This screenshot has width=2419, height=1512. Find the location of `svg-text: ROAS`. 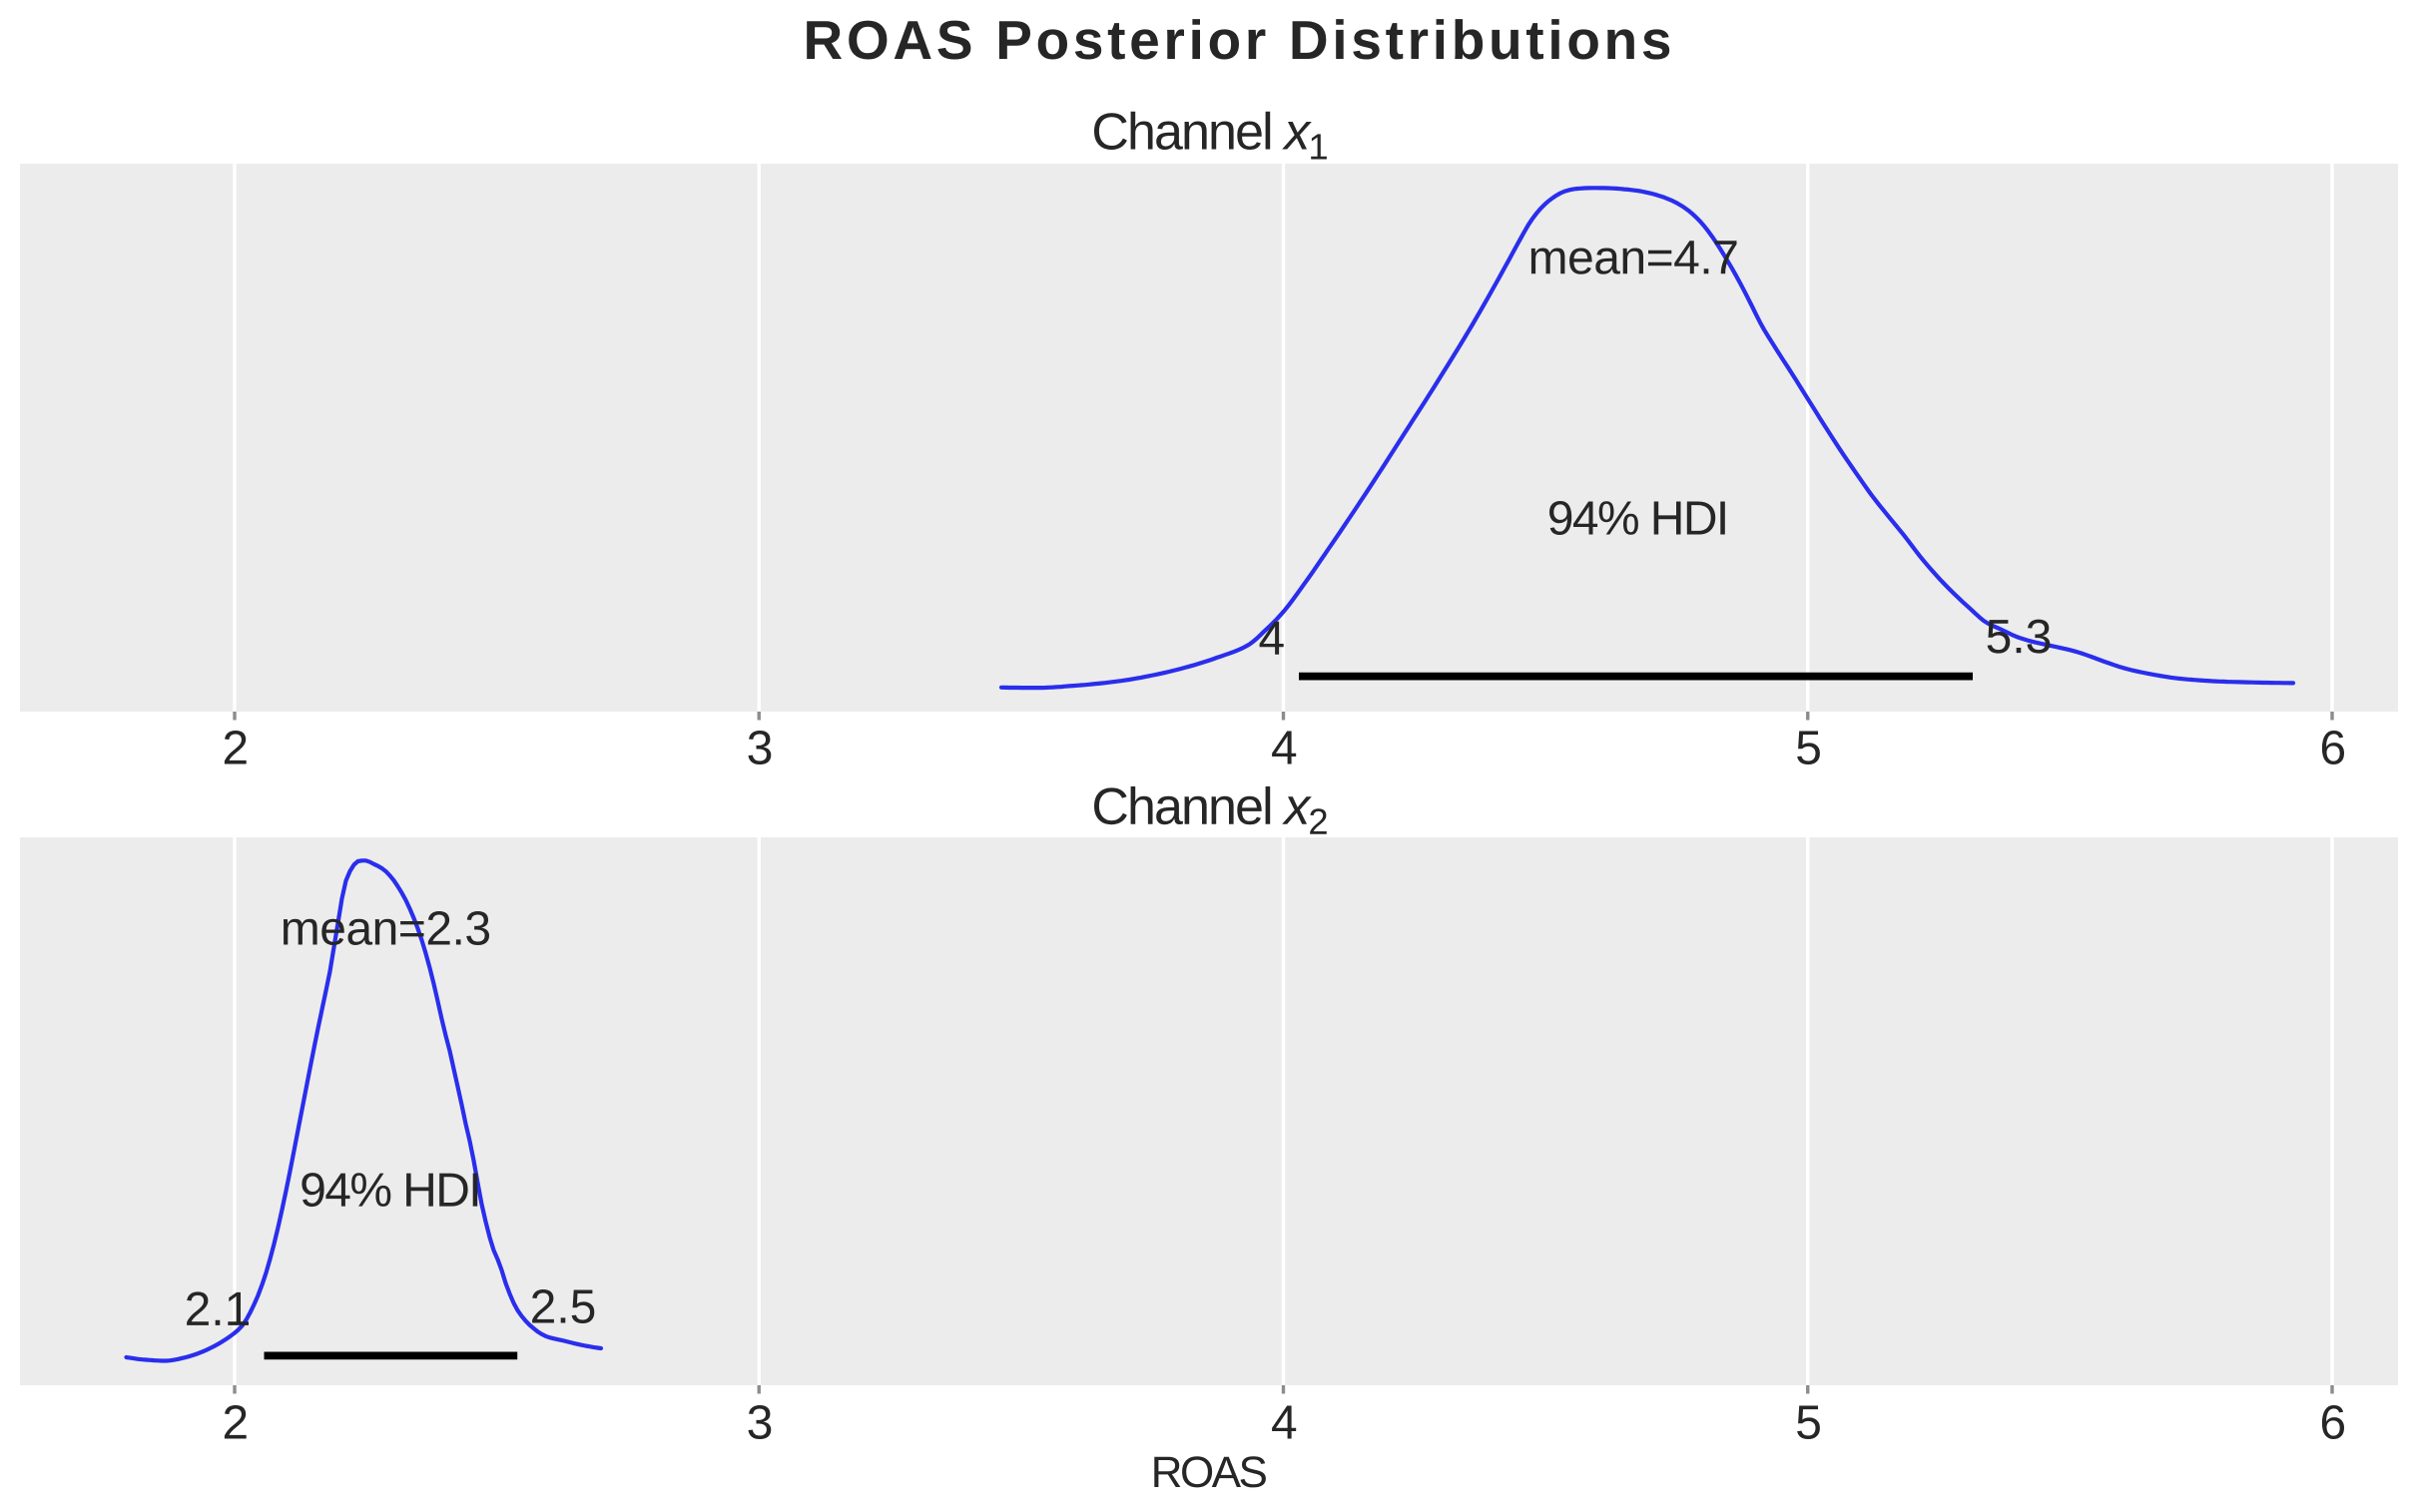

svg-text: ROAS is located at coordinates (1209, 1472).